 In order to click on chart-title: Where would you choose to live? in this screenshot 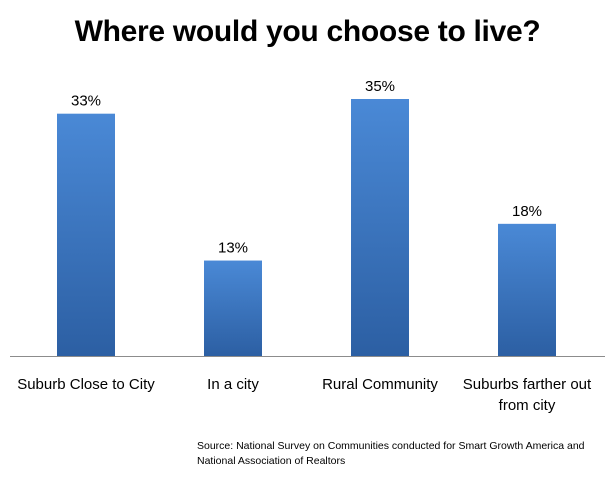, I will do `click(307, 31)`.